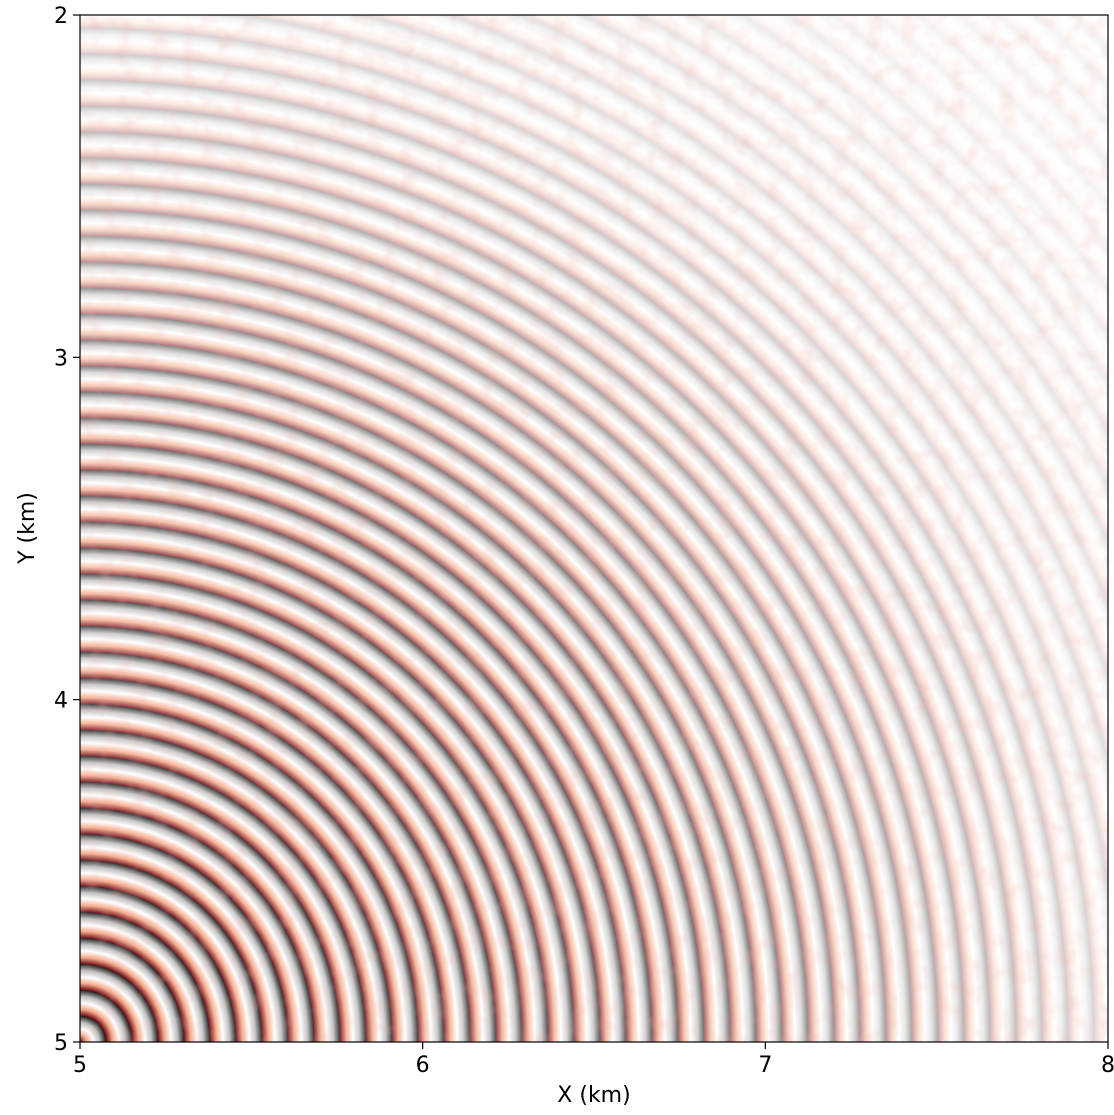  What do you see at coordinates (1107, 1065) in the screenshot?
I see `x-tick-label: 8` at bounding box center [1107, 1065].